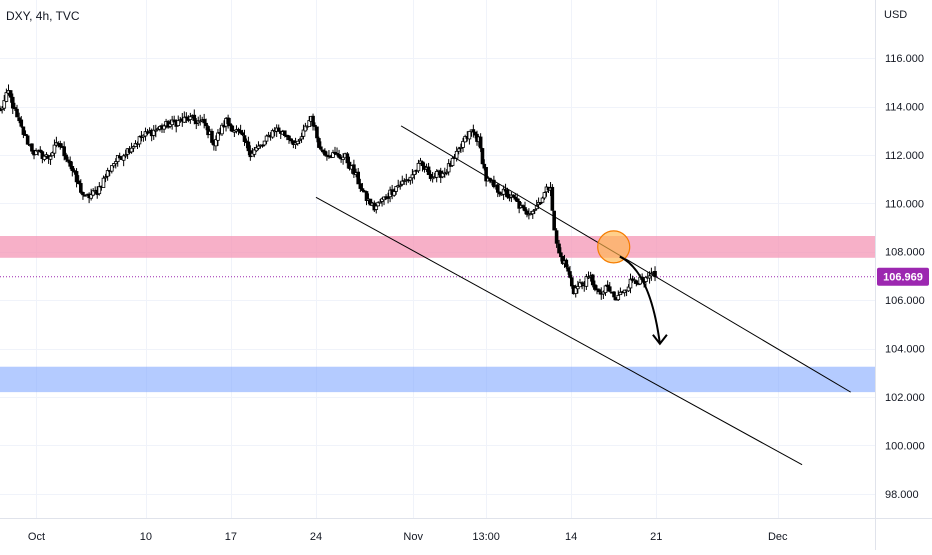 The width and height of the screenshot is (932, 555). What do you see at coordinates (640, 299) in the screenshot?
I see `arrow-annotation` at bounding box center [640, 299].